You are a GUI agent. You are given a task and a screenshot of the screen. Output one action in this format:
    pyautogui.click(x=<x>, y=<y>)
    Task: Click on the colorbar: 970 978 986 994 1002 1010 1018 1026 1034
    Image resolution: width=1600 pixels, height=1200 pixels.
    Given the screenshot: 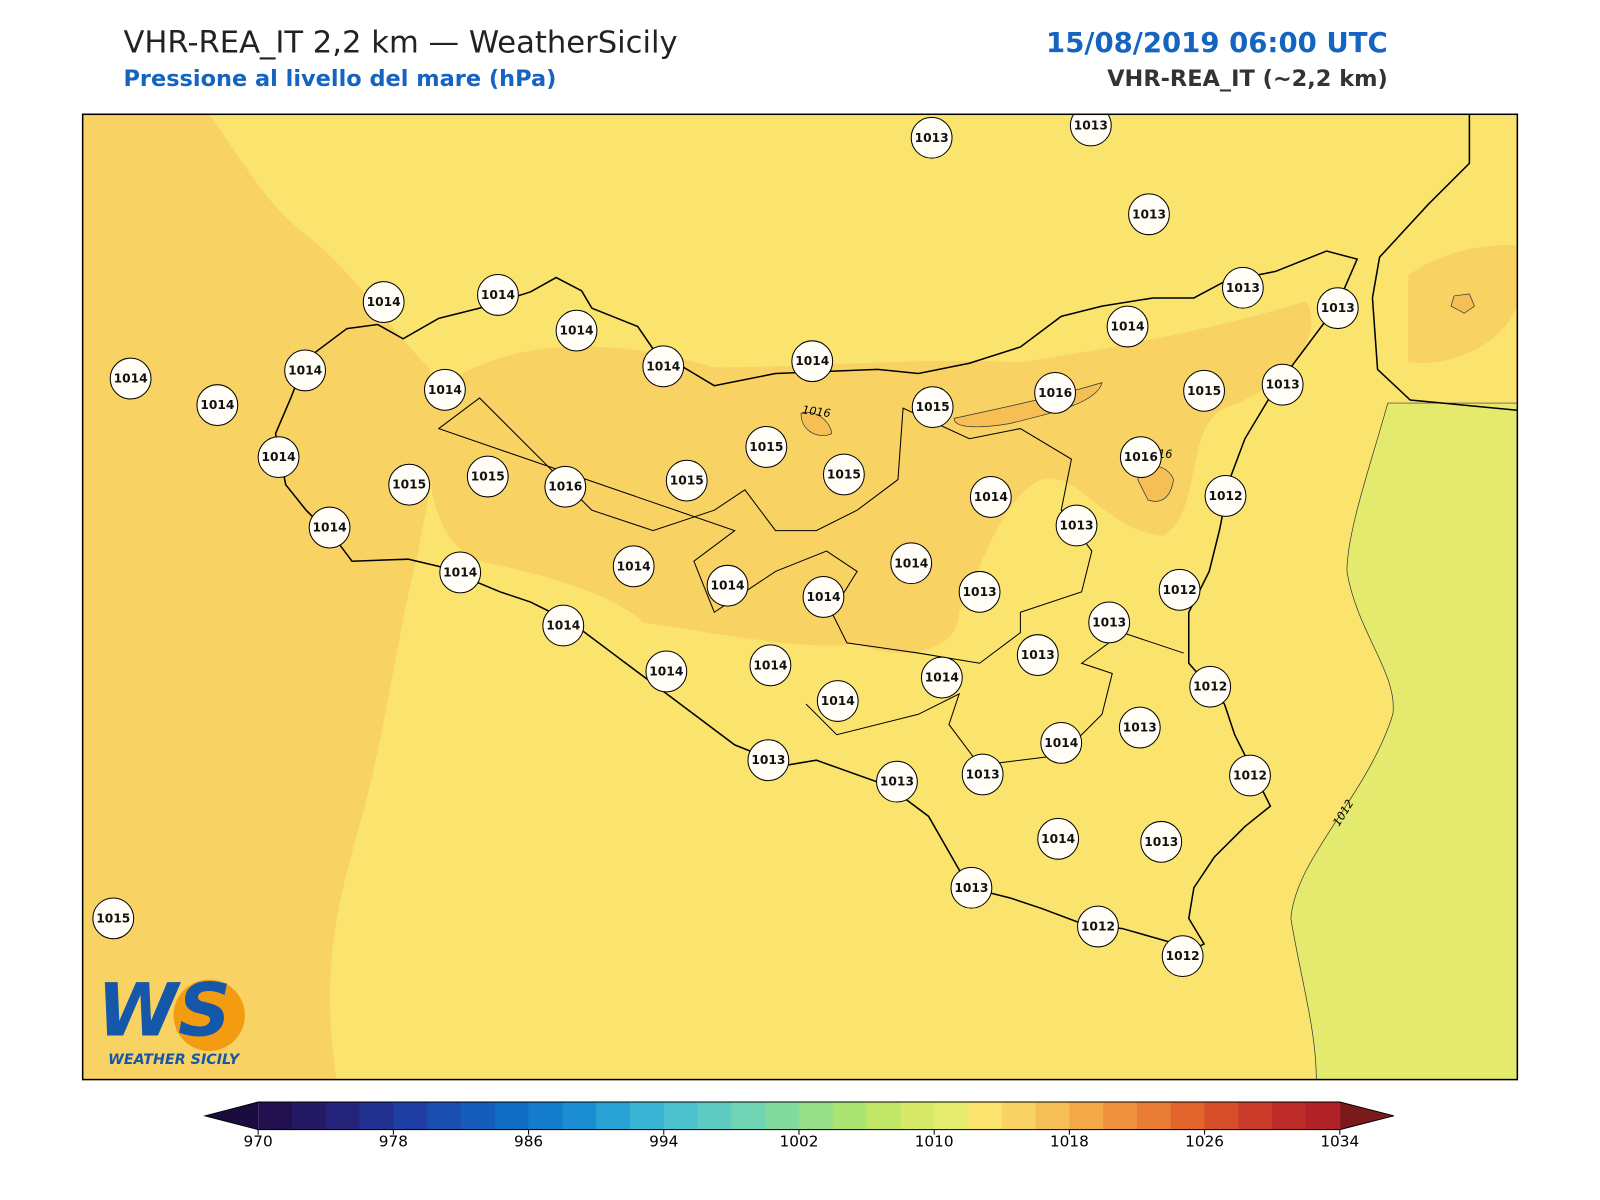 What is the action you would take?
    pyautogui.click(x=799, y=1125)
    